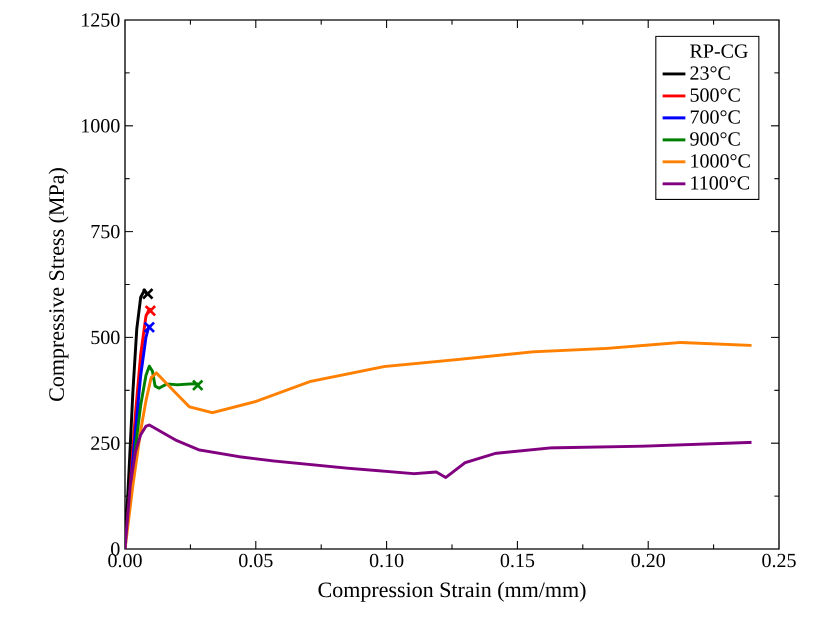 This screenshot has width=817, height=640. Describe the element at coordinates (101, 126) in the screenshot. I see `y-tick-label: 1000` at that location.